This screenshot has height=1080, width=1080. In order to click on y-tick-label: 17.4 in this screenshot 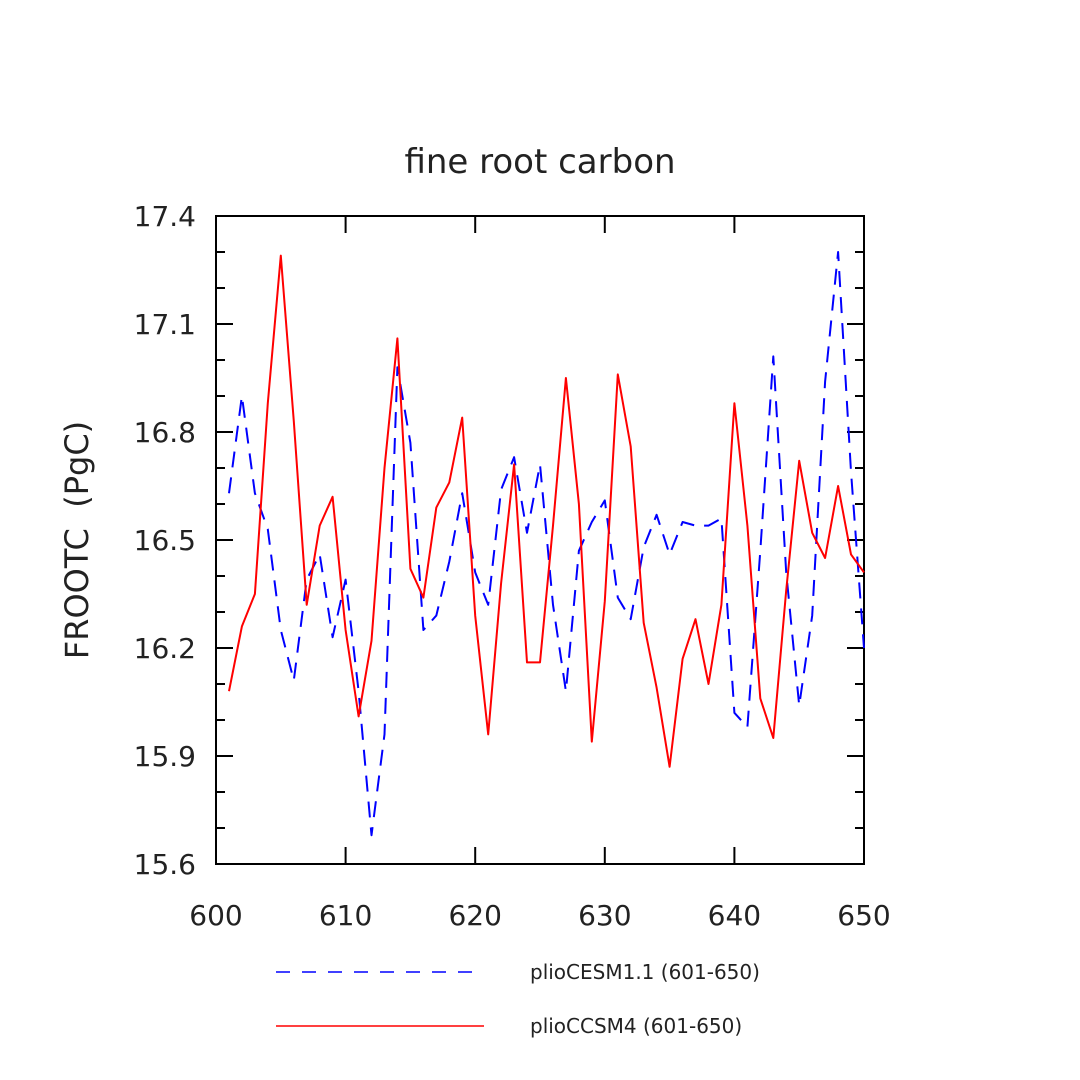, I will do `click(165, 216)`.